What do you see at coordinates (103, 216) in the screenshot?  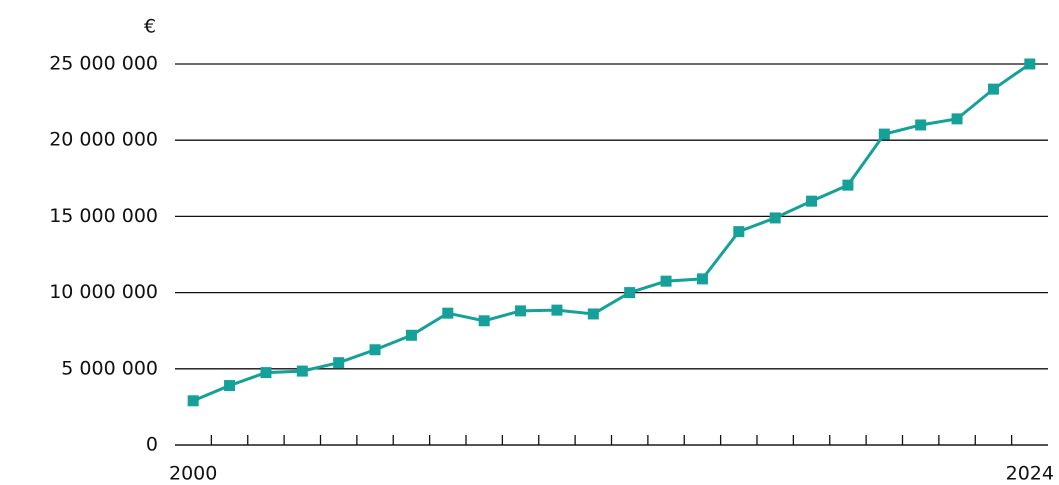 I see `y-tick-label: 15 000 000` at bounding box center [103, 216].